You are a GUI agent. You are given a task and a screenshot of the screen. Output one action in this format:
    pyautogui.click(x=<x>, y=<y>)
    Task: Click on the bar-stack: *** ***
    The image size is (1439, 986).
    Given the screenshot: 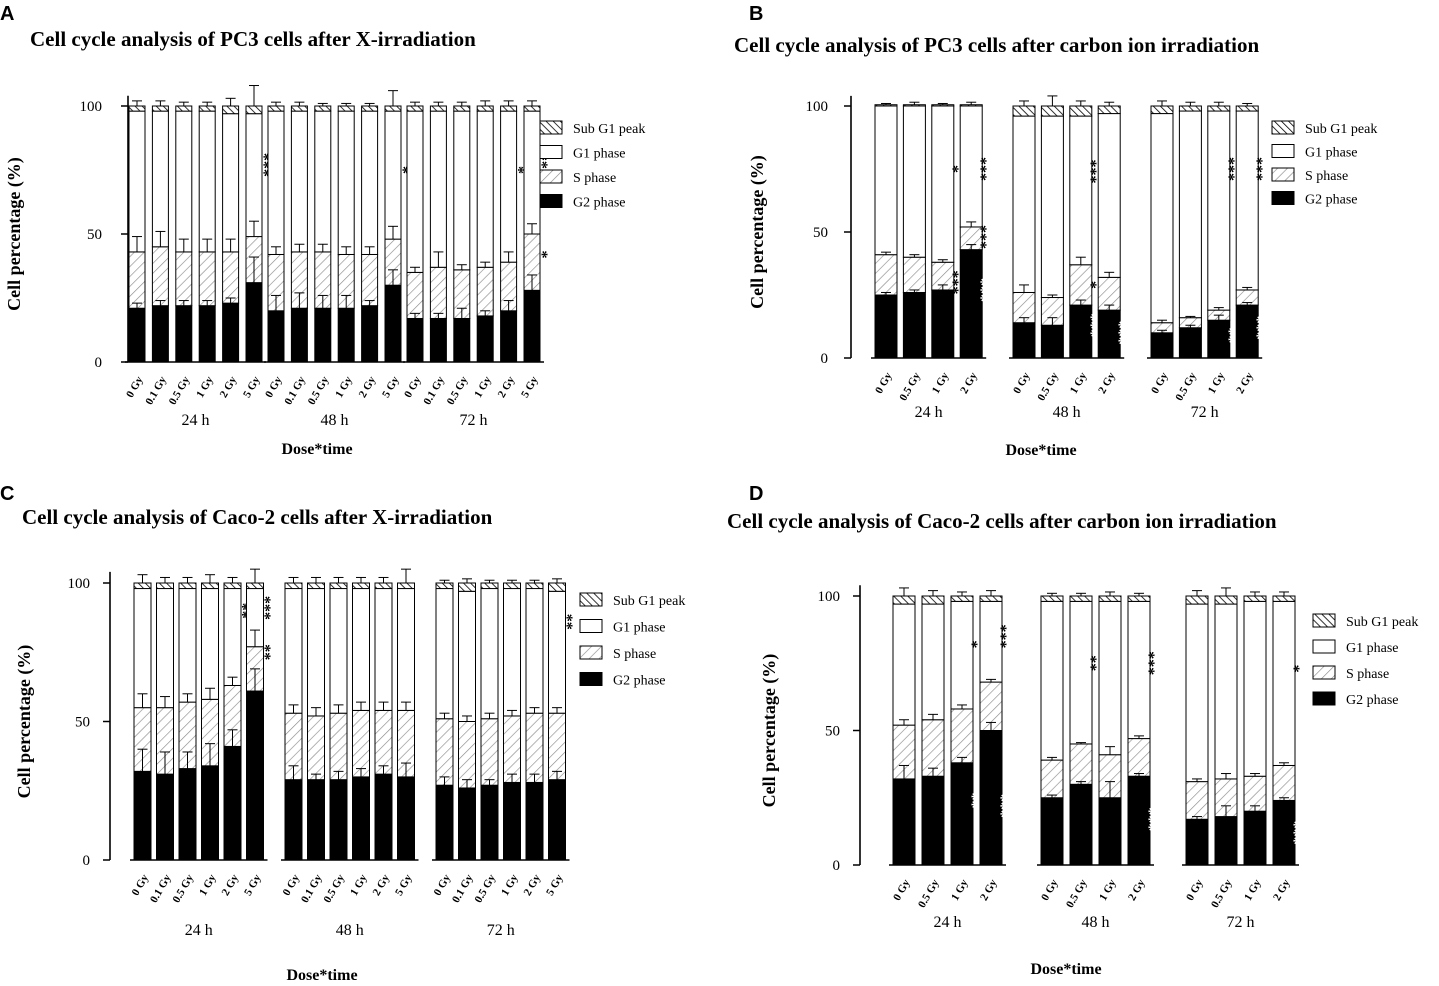 What is the action you would take?
    pyautogui.click(x=1142, y=729)
    